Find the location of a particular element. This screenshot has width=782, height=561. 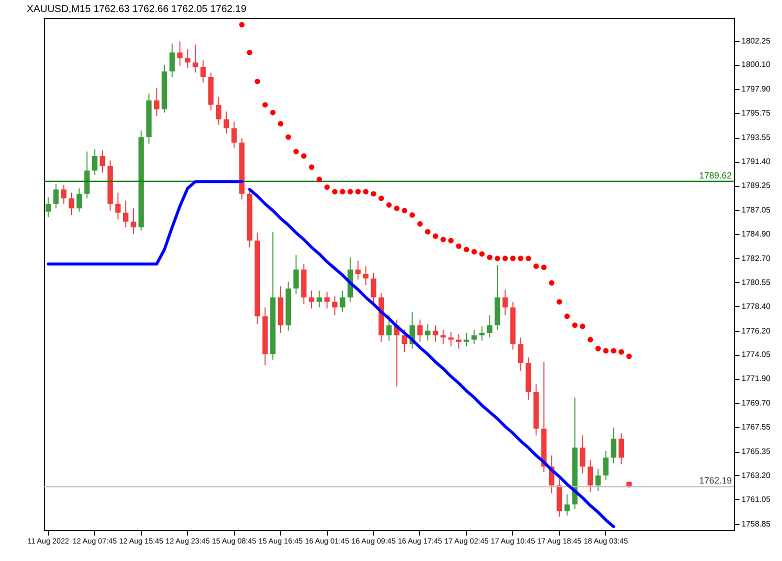

y-tick-label: 1776.20 is located at coordinates (756, 331).